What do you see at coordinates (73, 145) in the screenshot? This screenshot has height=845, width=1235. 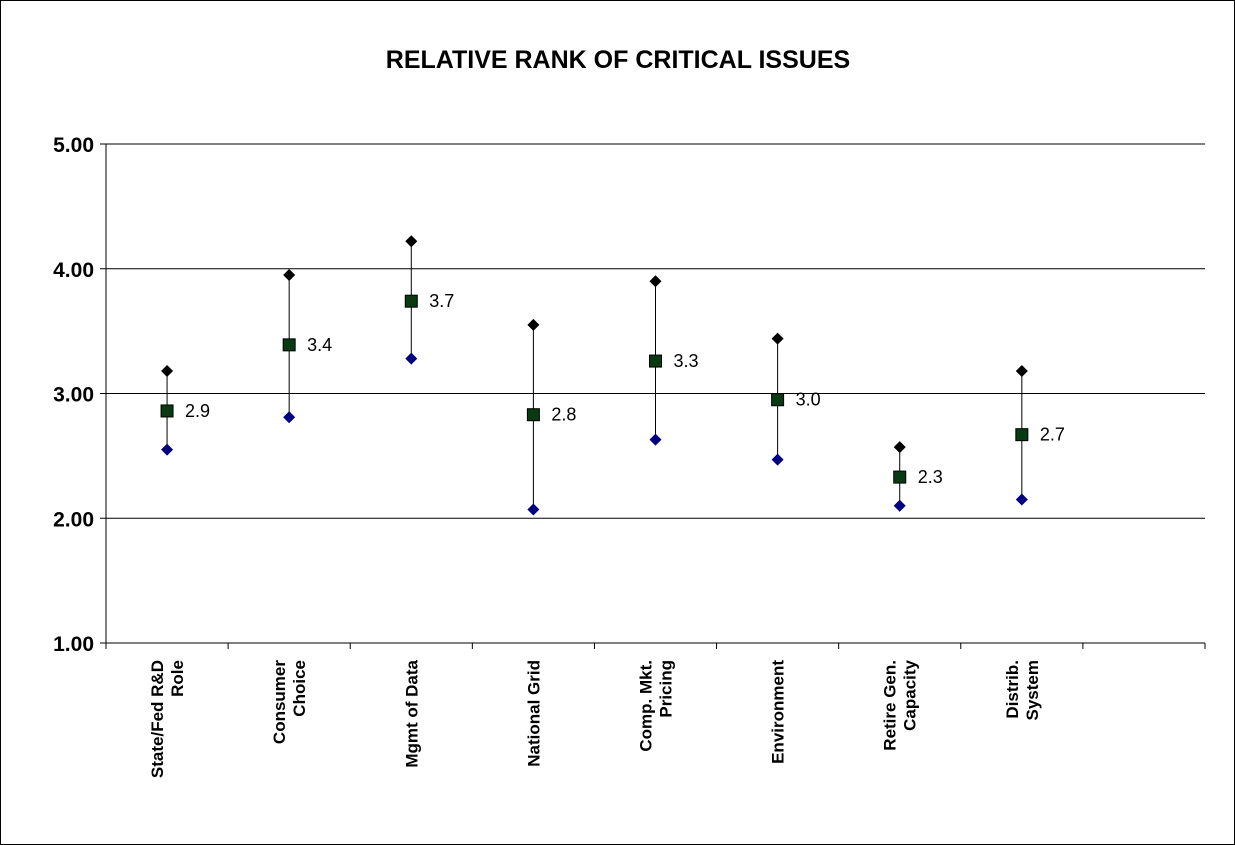 I see `y-tick-label: 5.00` at bounding box center [73, 145].